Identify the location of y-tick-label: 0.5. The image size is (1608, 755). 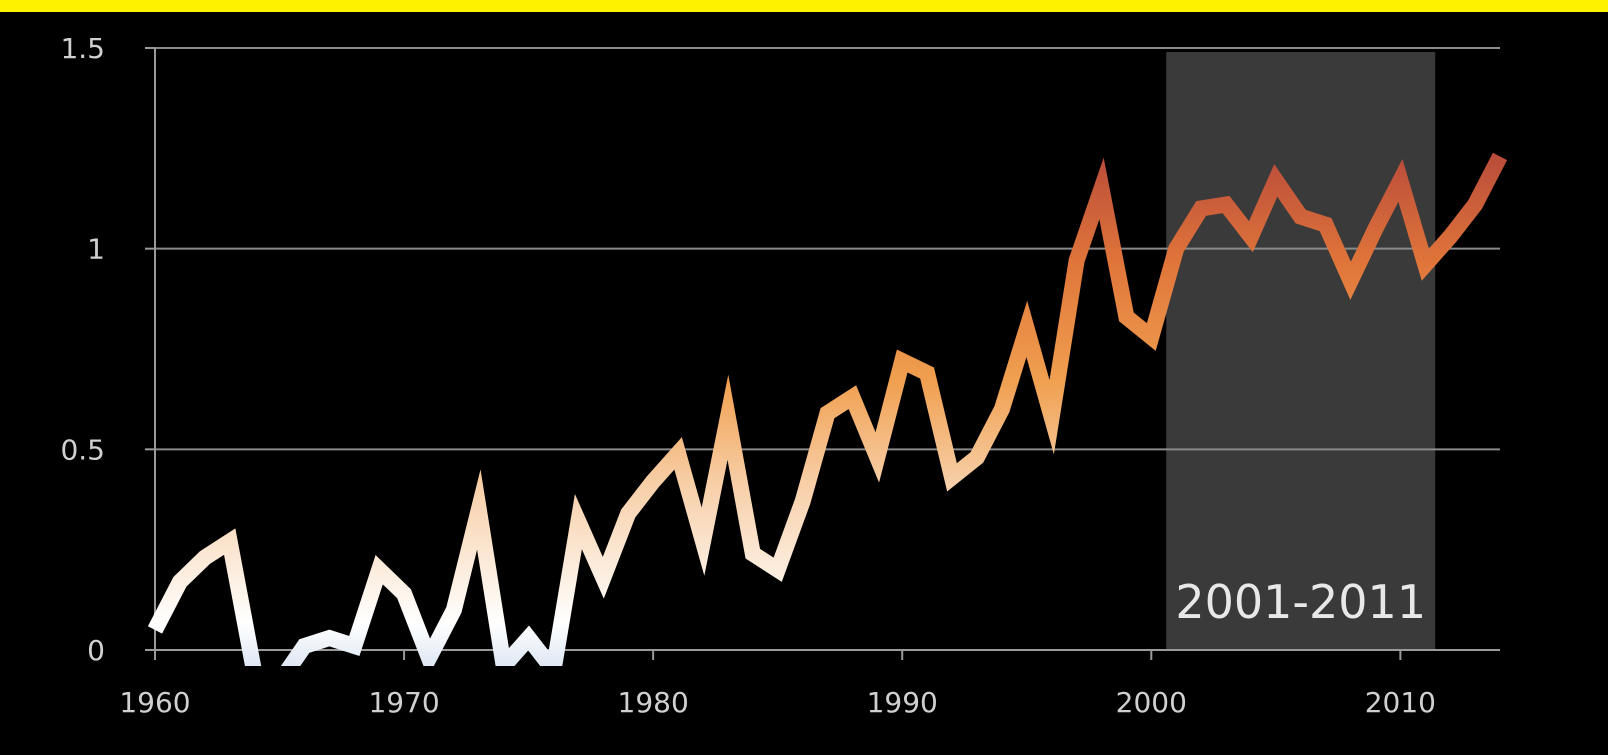
(82, 449).